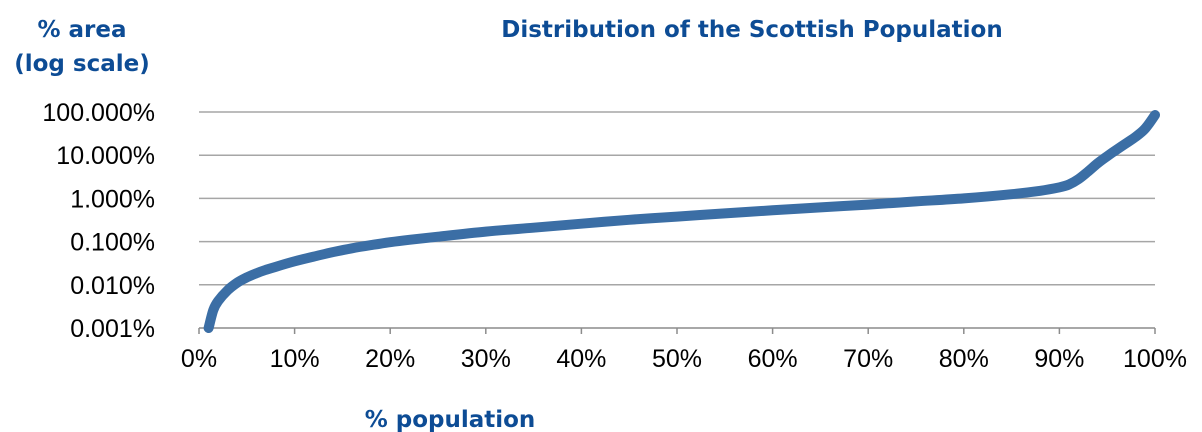 The image size is (1202, 432). I want to click on x-tick-label: 40%, so click(581, 359).